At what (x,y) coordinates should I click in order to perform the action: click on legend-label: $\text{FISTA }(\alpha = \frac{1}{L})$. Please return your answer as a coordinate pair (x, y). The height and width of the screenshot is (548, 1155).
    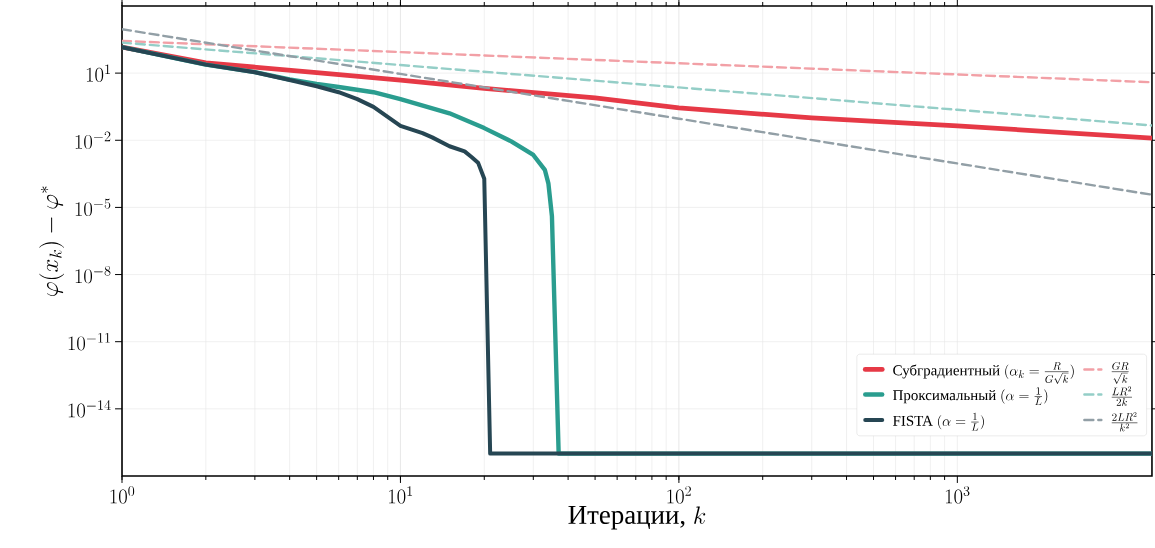
    Looking at the image, I should click on (938, 421).